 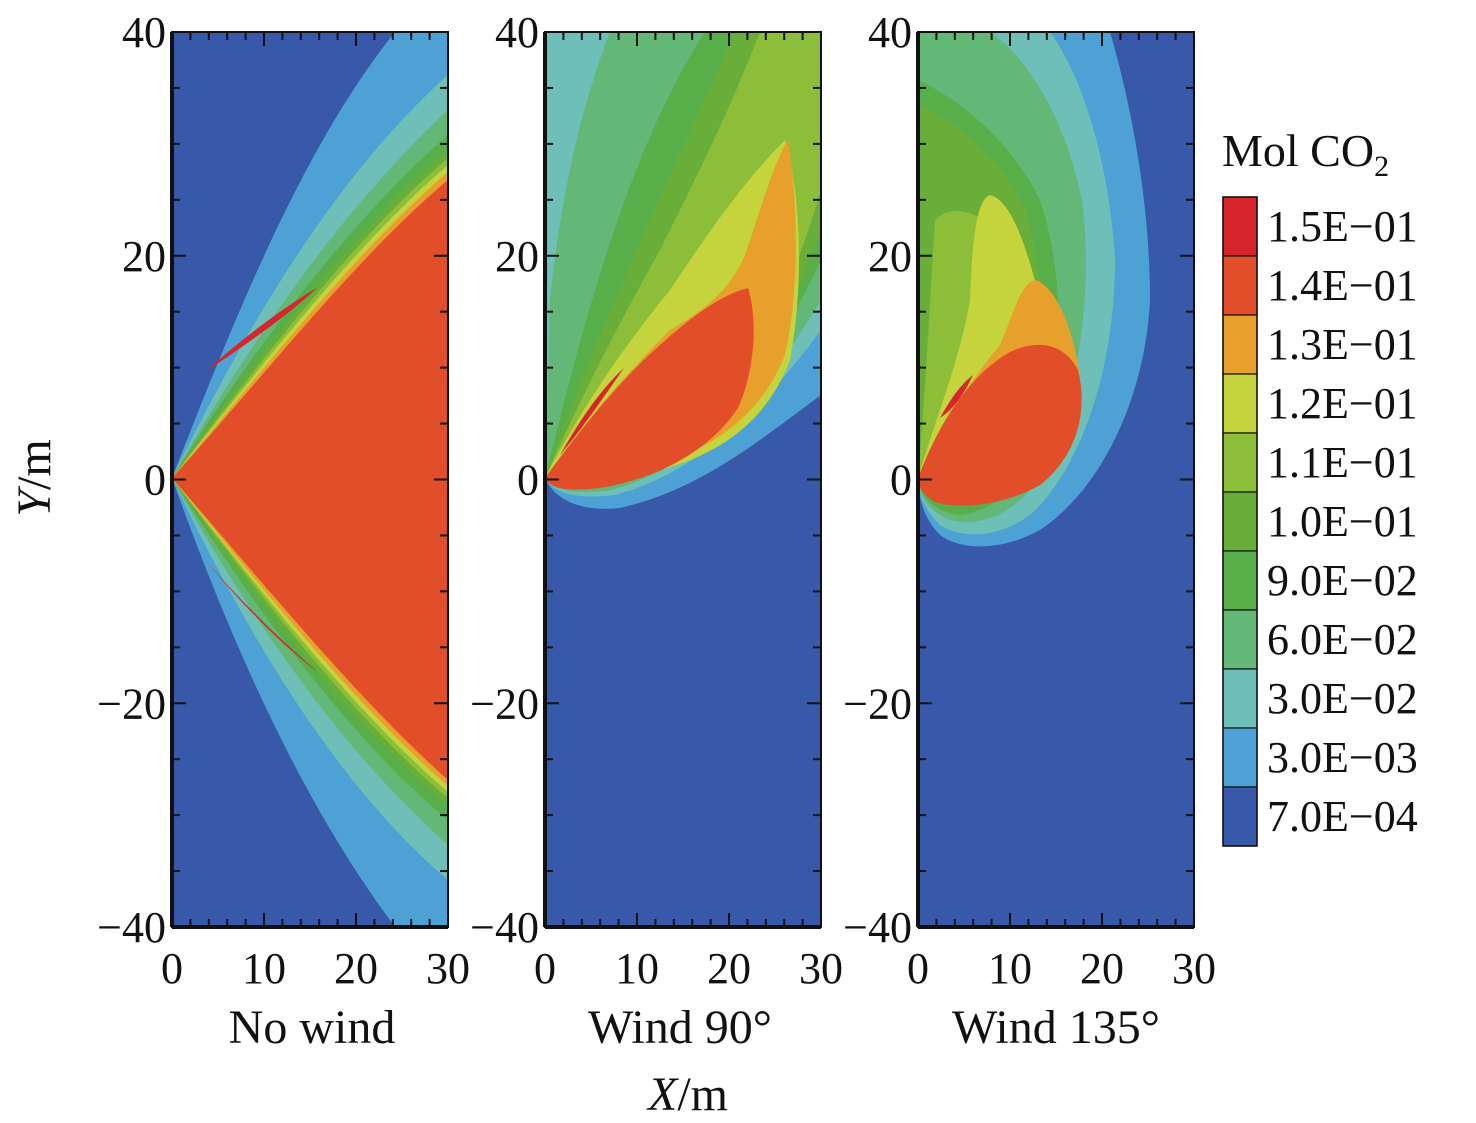 What do you see at coordinates (1342, 639) in the screenshot?
I see `legend-label: 6.0E−02` at bounding box center [1342, 639].